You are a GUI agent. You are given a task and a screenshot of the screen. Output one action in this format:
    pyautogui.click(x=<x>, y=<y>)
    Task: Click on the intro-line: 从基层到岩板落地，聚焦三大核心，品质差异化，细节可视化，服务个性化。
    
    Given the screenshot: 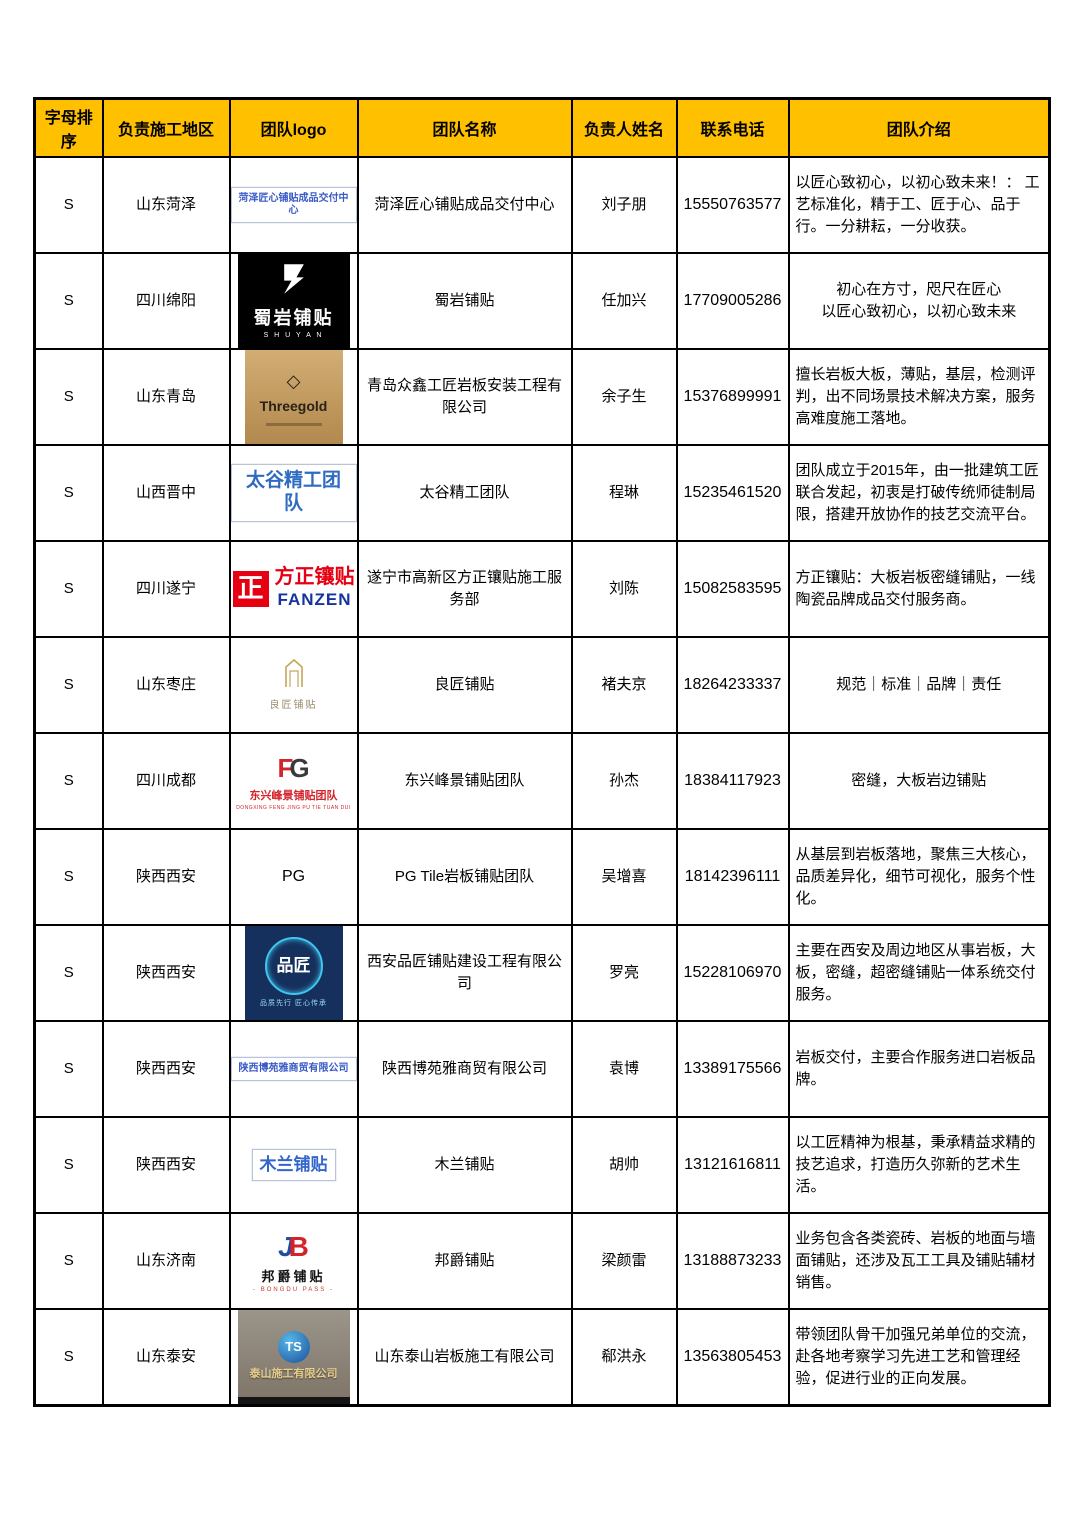 What is the action you would take?
    pyautogui.click(x=915, y=876)
    